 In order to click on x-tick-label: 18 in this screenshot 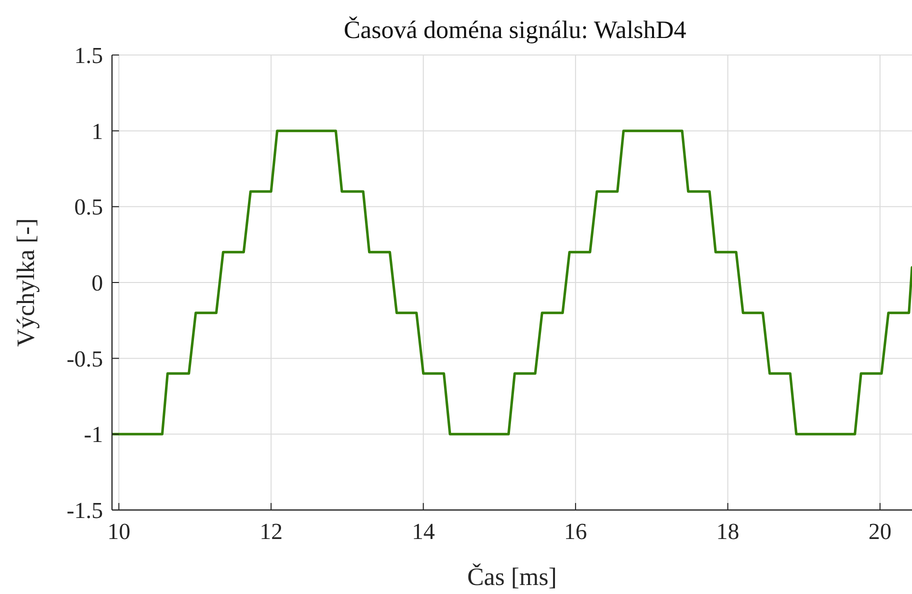, I will do `click(728, 531)`.